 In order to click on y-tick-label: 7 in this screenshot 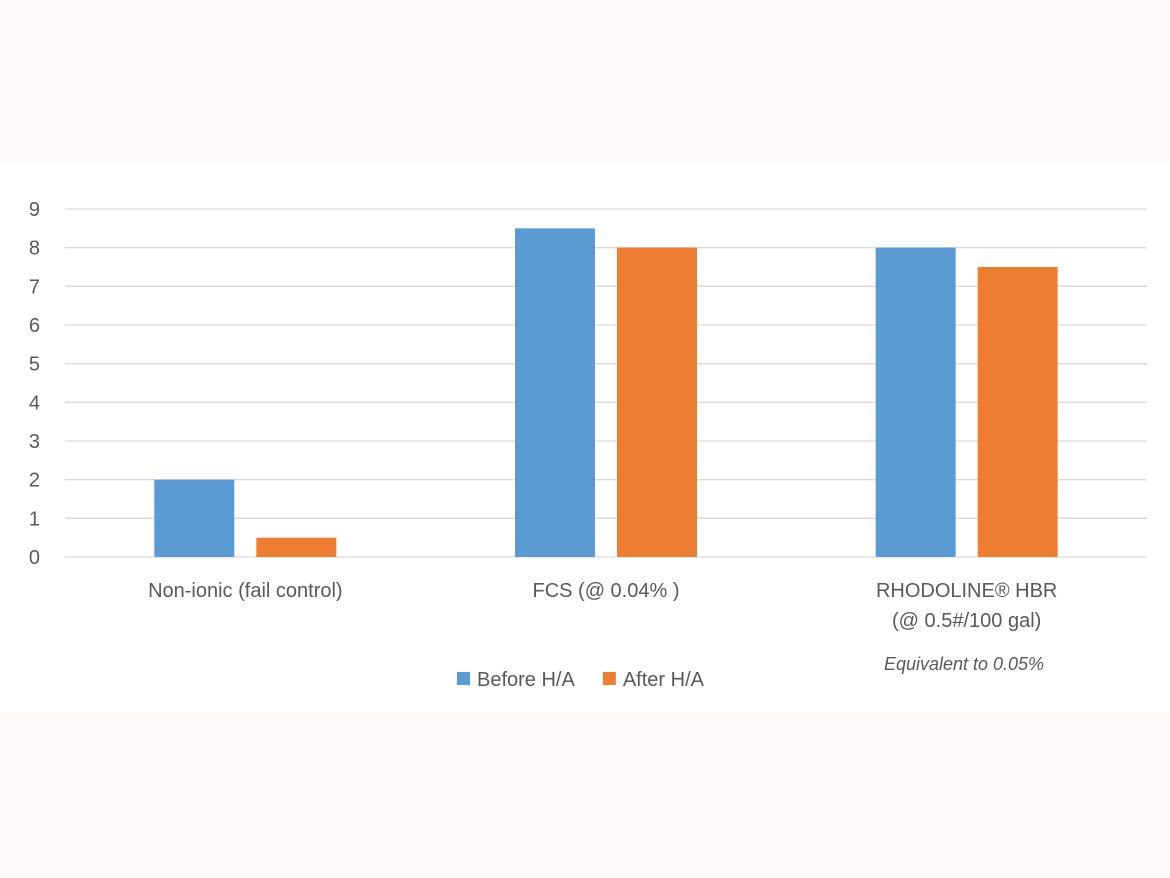, I will do `click(34, 287)`.